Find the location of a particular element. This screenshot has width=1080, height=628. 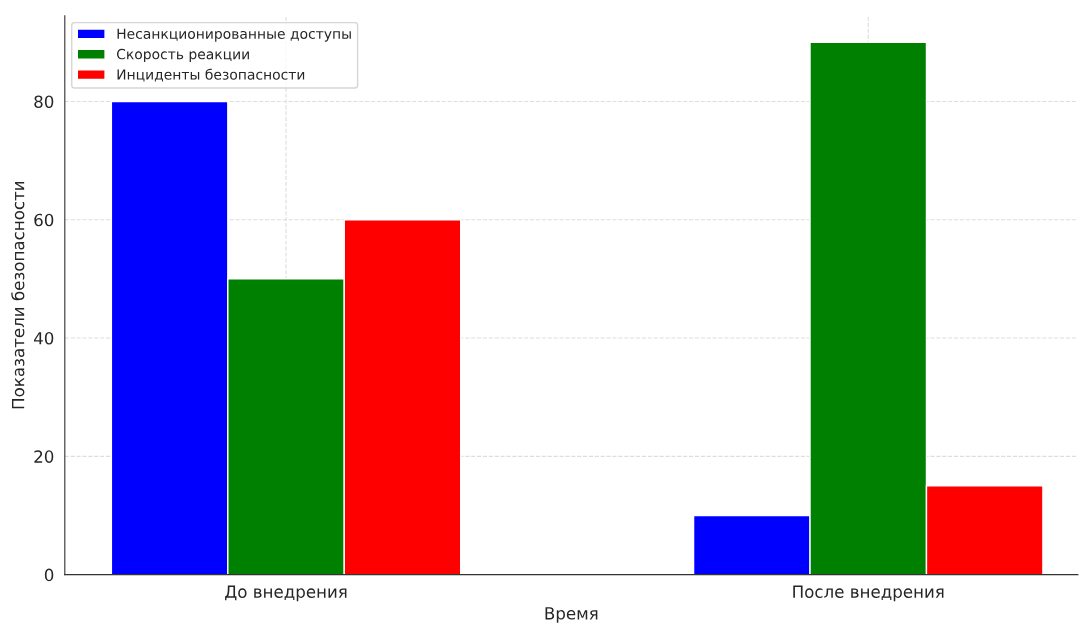

y-tick-label: 0 is located at coordinates (49, 575).